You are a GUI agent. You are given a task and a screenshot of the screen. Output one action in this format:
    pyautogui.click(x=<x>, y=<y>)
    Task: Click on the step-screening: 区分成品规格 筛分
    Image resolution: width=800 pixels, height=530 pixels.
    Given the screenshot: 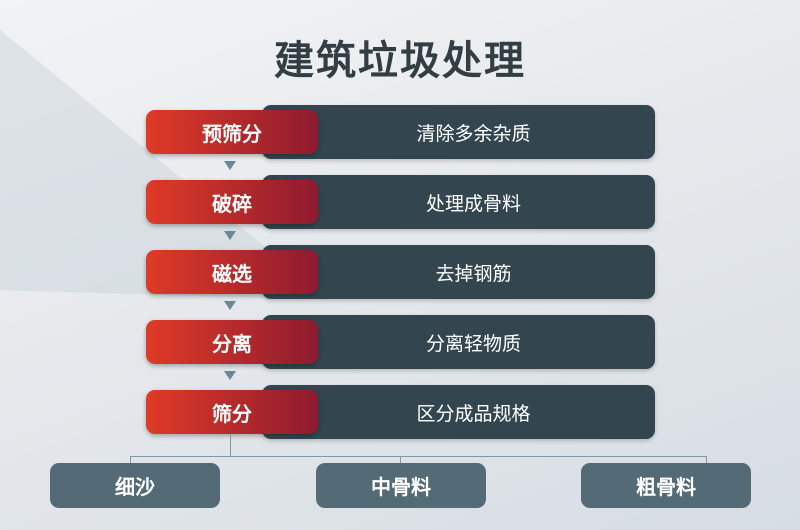 What is the action you would take?
    pyautogui.click(x=400, y=413)
    